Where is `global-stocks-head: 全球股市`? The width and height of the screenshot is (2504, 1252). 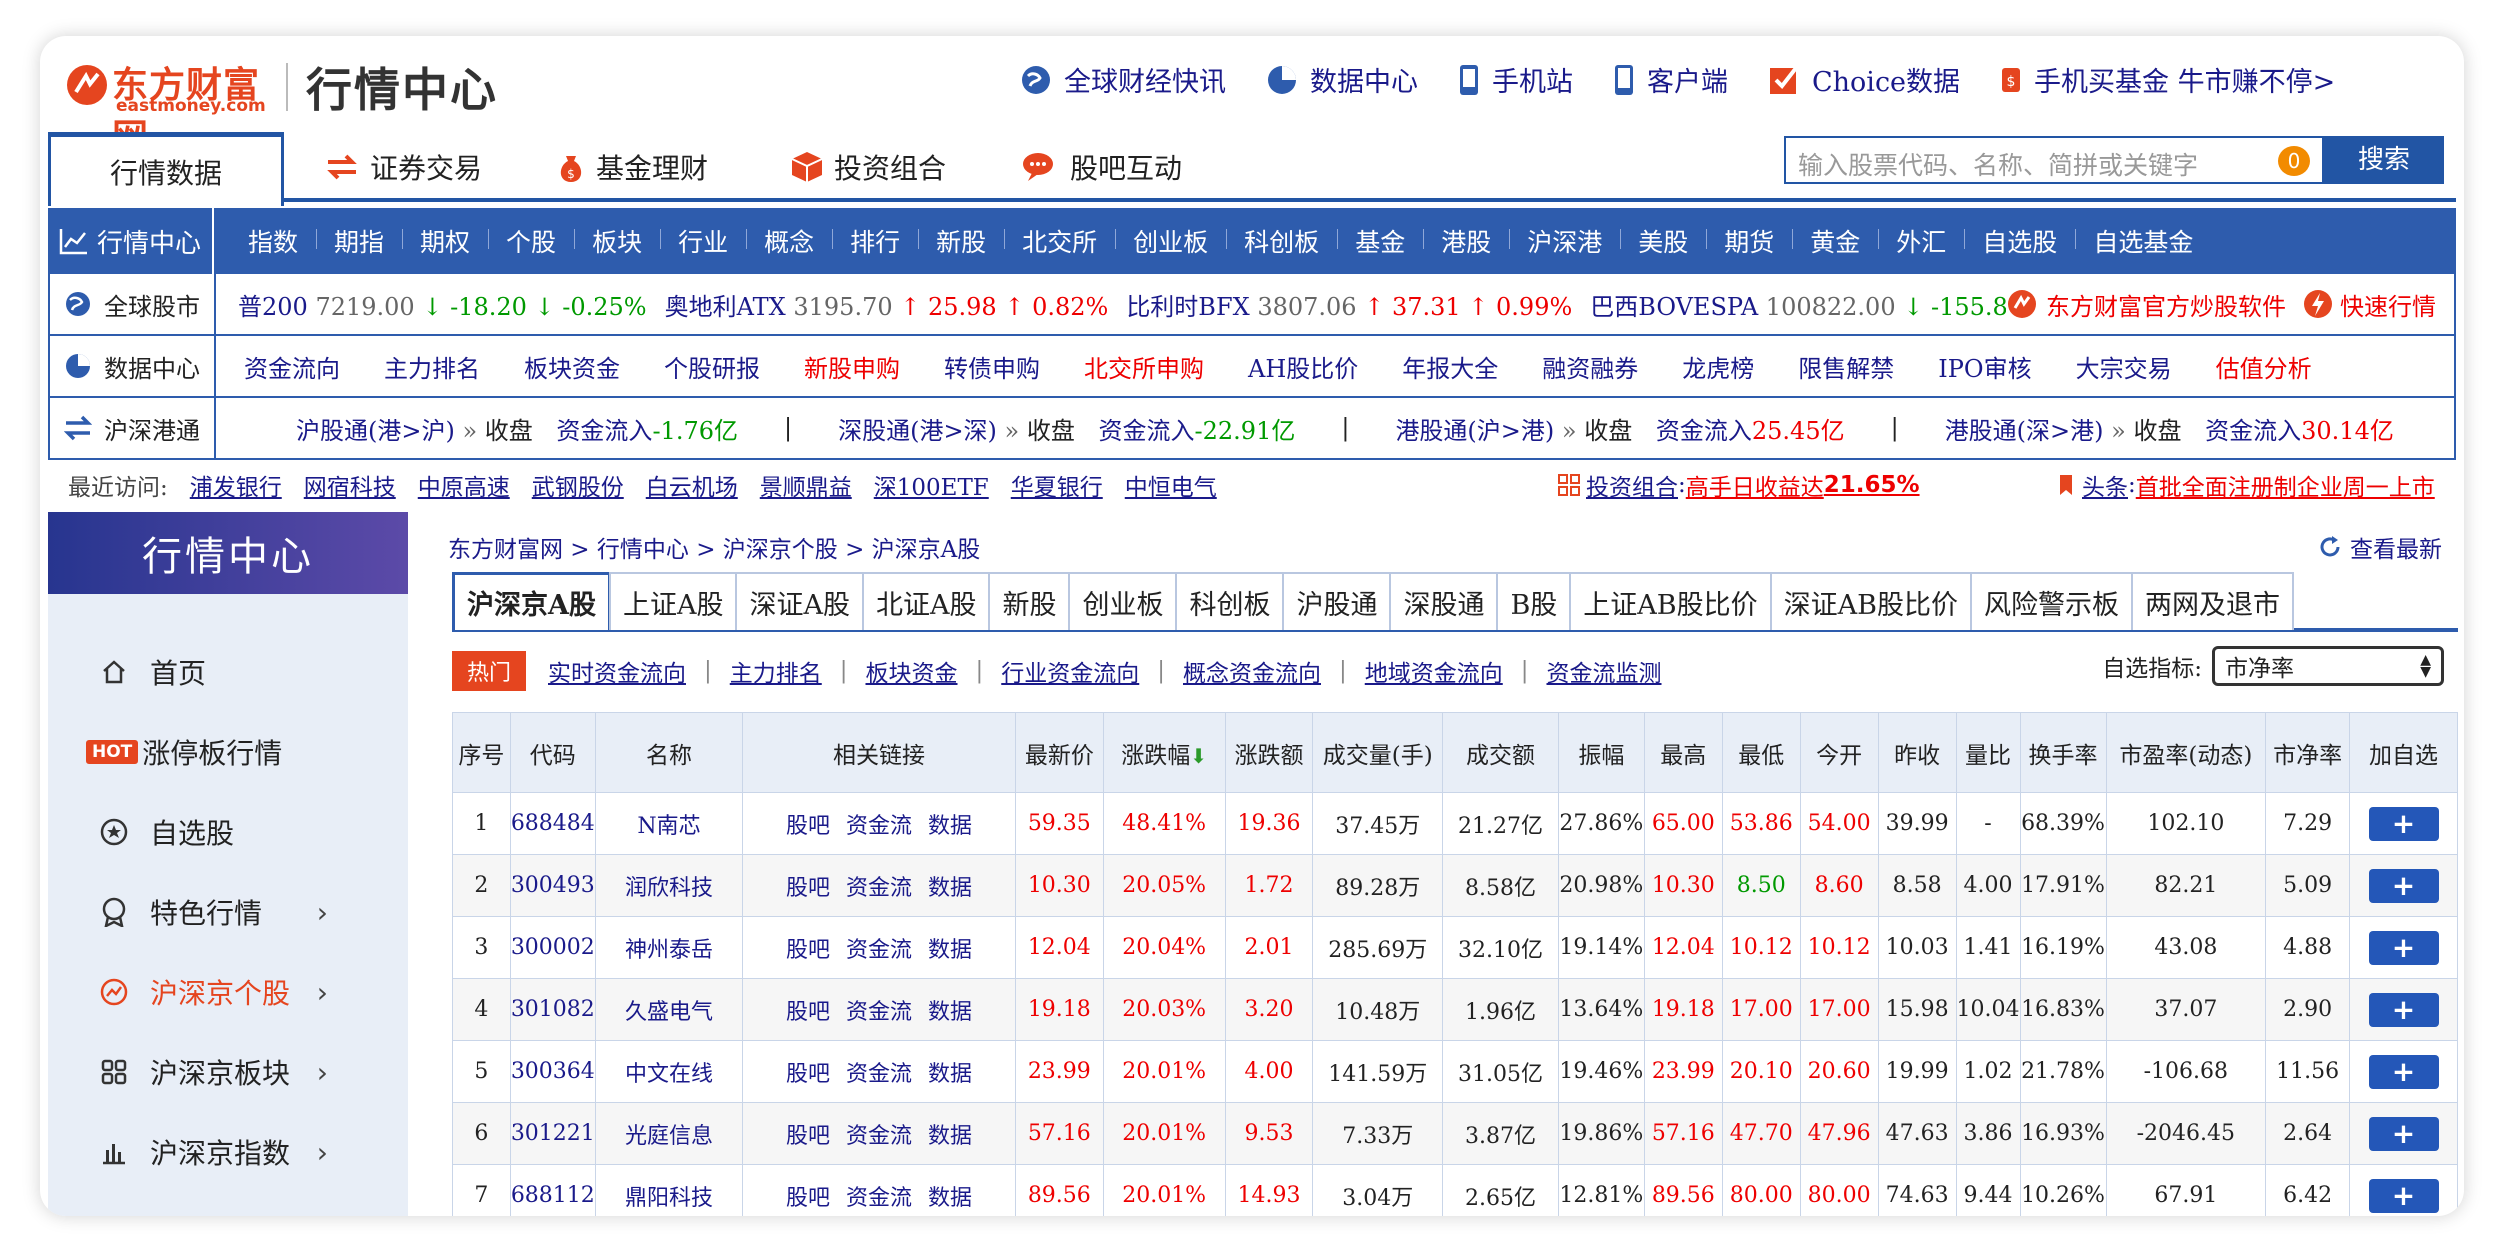 global-stocks-head: 全球股市 is located at coordinates (133, 304).